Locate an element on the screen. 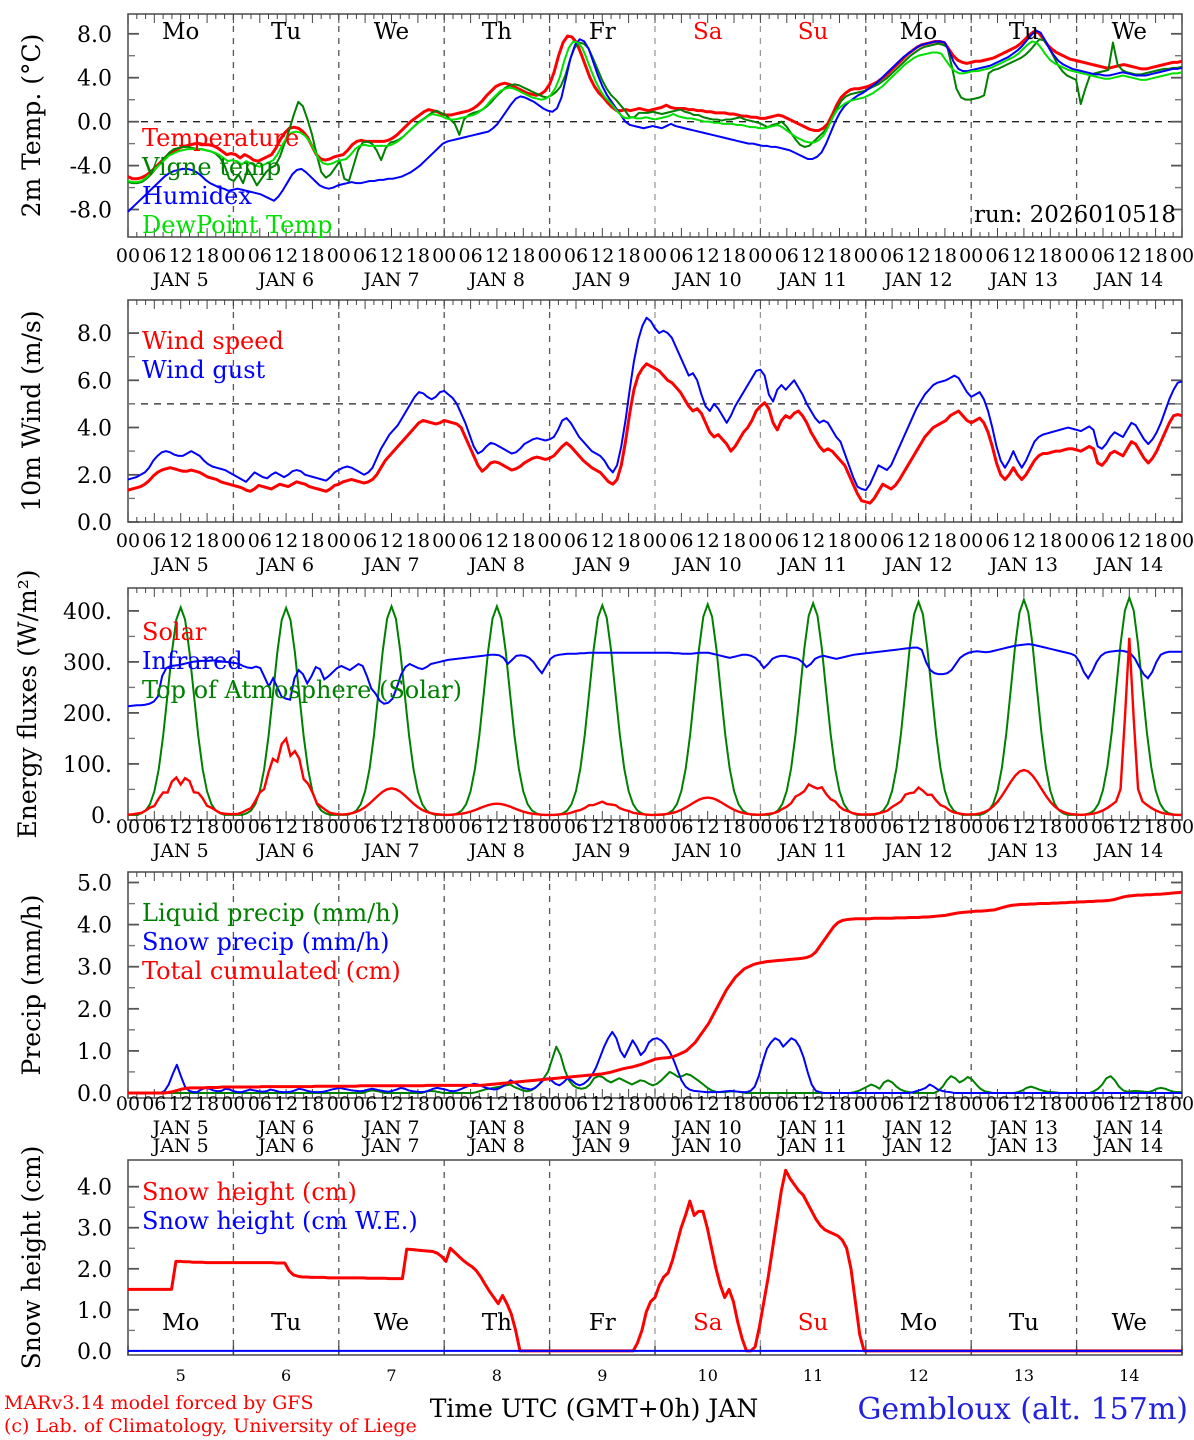 This screenshot has width=1194, height=1440. y-tick-label: 0. is located at coordinates (101, 816).